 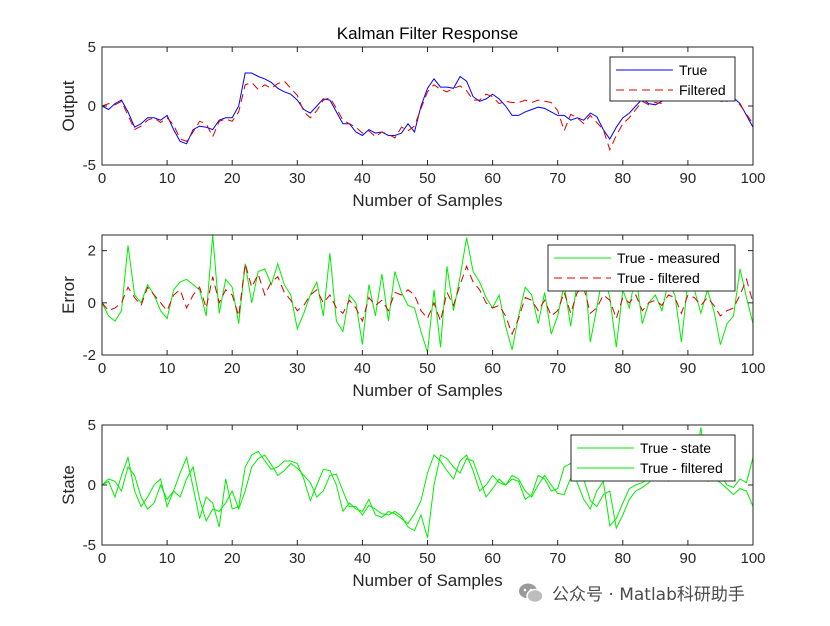 I want to click on legend-label: True - measured, so click(x=668, y=258).